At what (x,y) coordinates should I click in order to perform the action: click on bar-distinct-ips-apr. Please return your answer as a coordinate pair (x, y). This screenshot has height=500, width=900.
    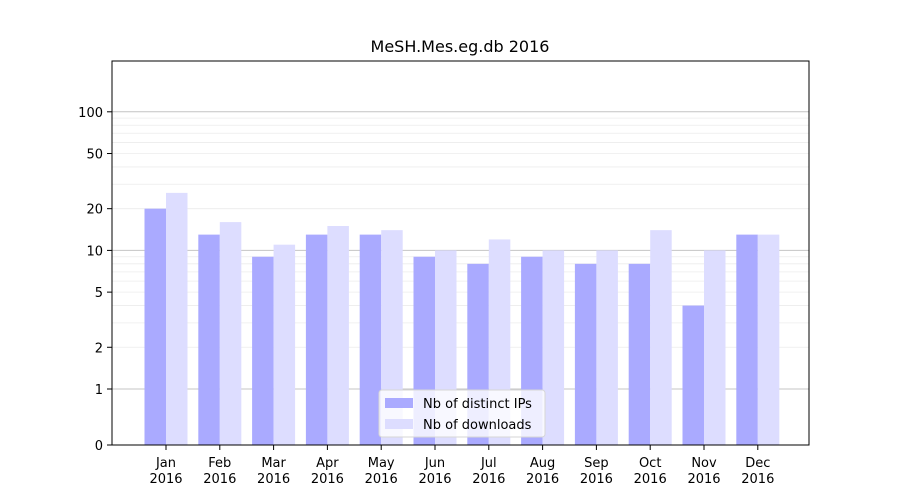
    Looking at the image, I should click on (316, 339).